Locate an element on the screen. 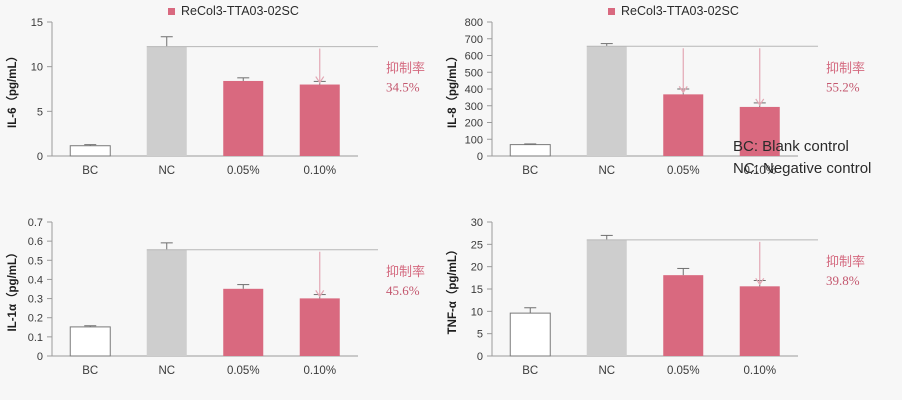  y-tick-label: 0.2 is located at coordinates (35, 319).